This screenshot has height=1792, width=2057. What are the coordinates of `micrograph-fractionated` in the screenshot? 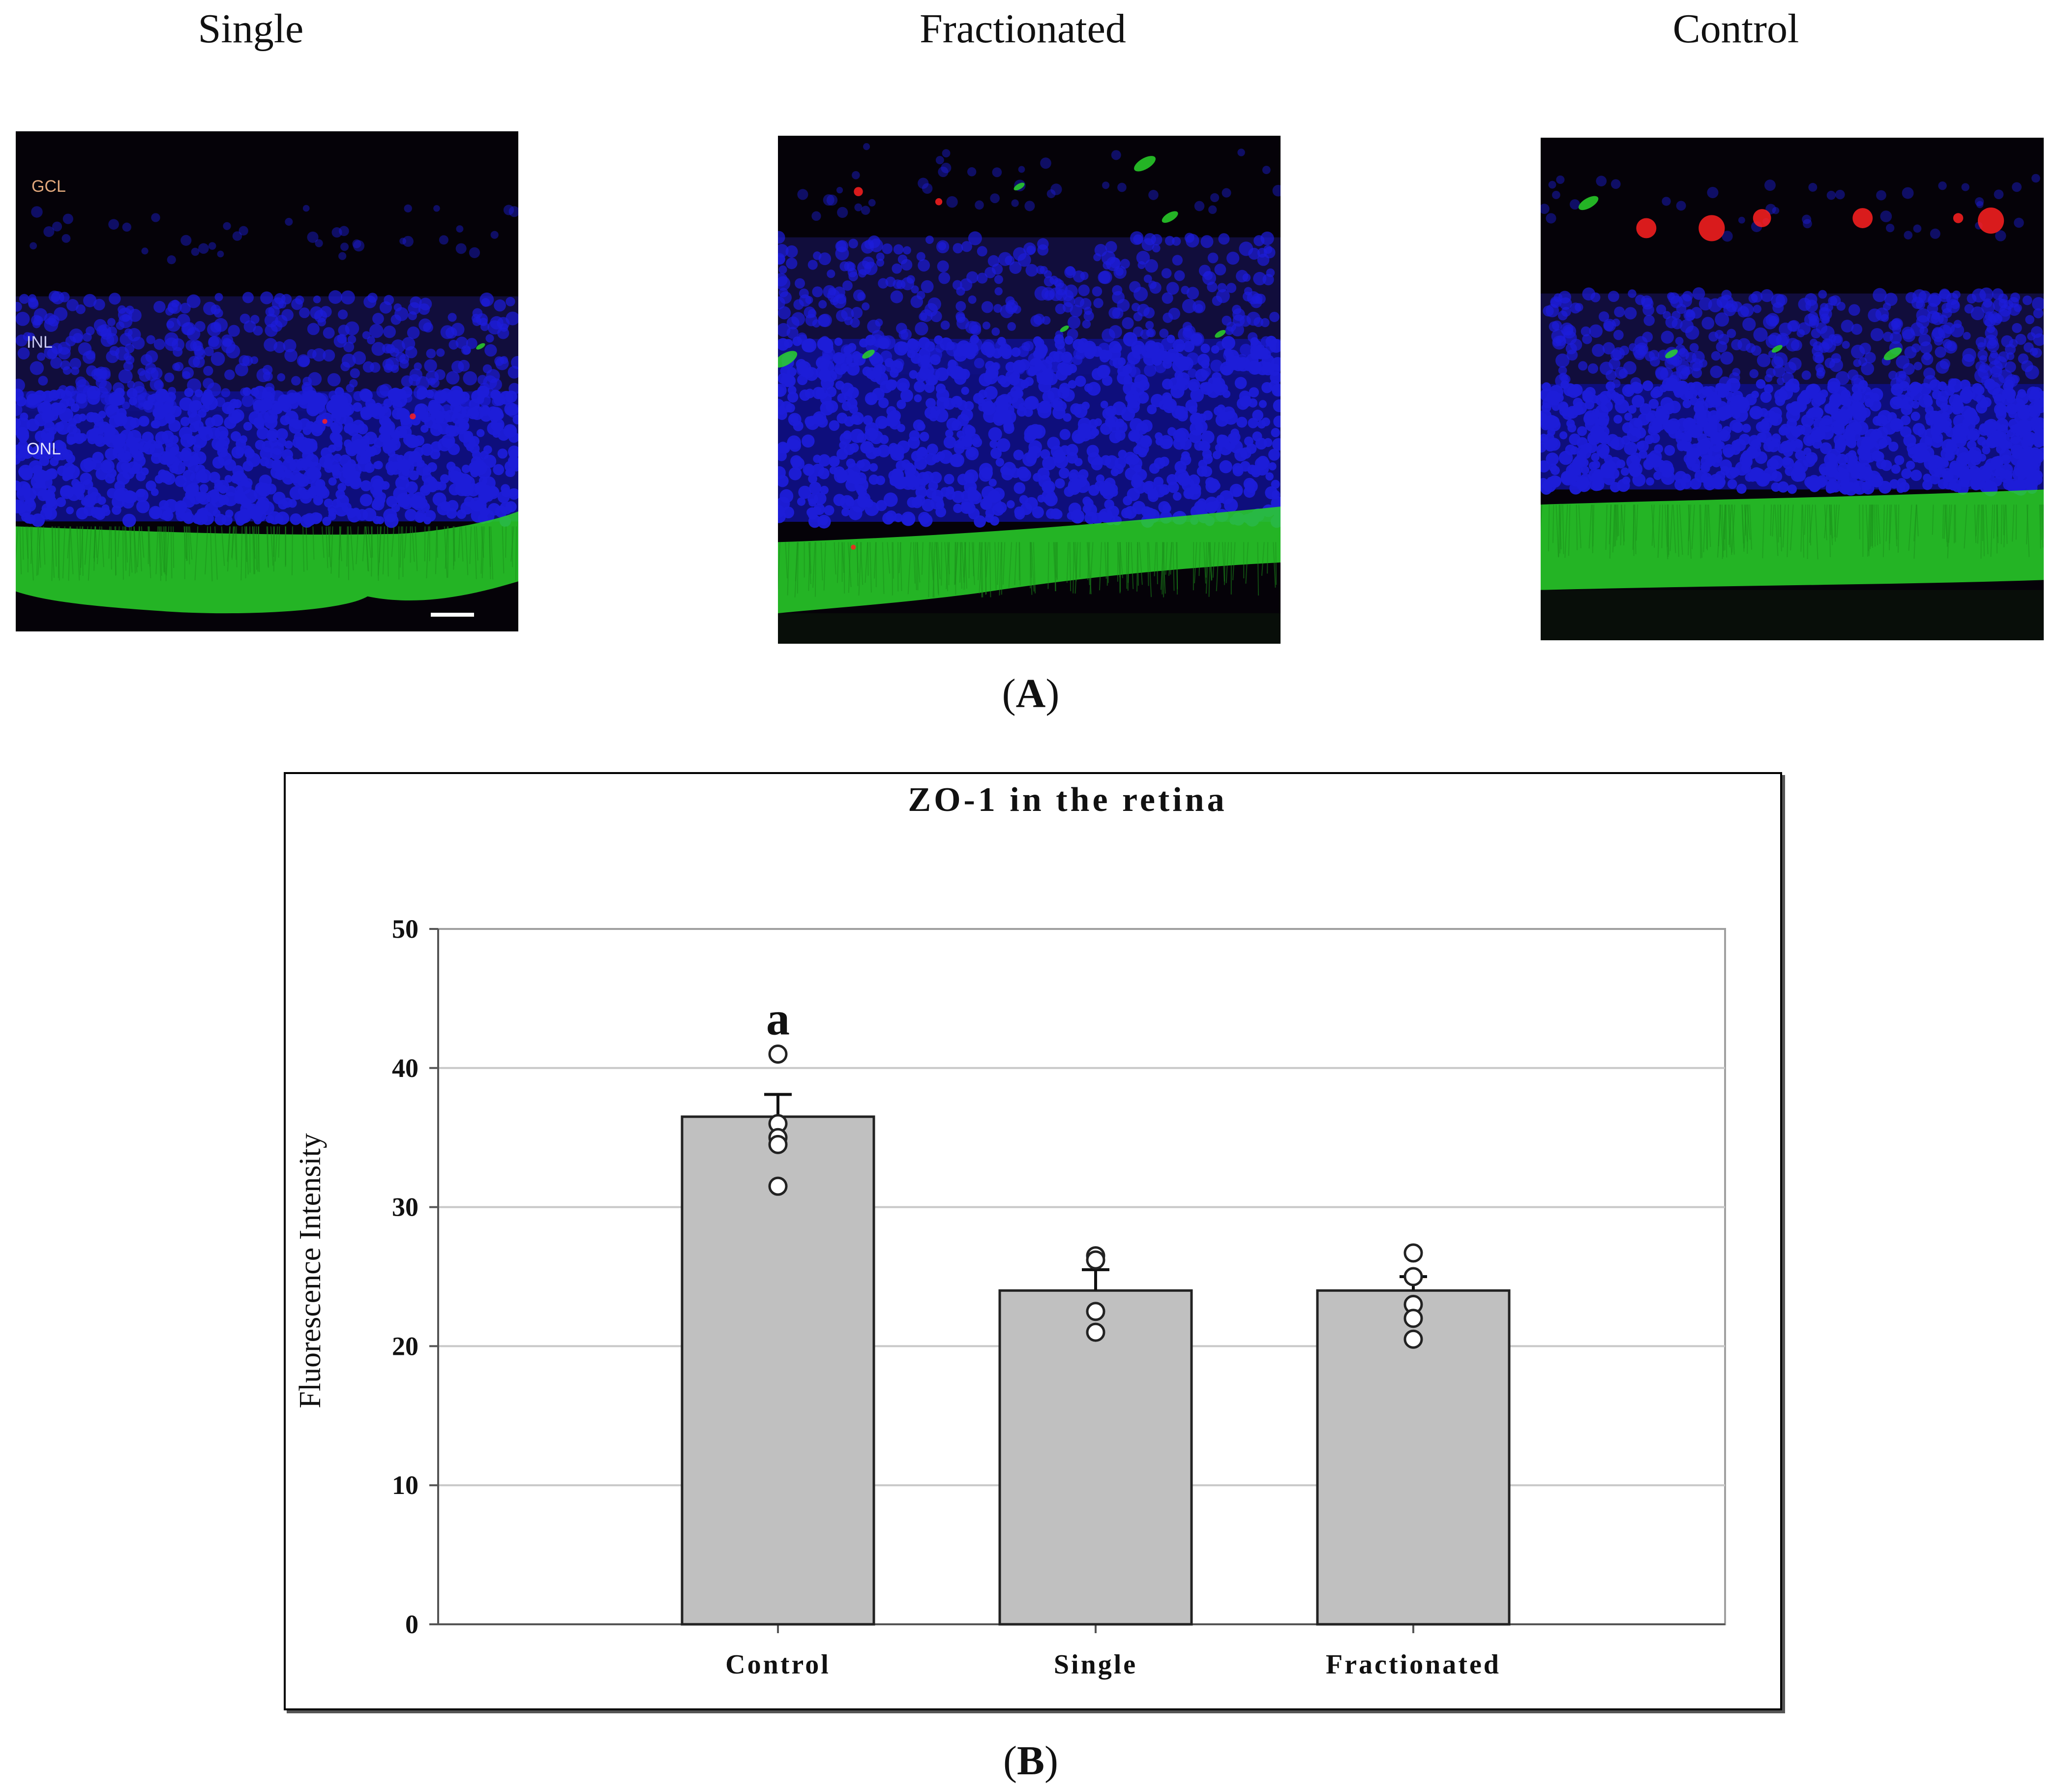 It's located at (1029, 390).